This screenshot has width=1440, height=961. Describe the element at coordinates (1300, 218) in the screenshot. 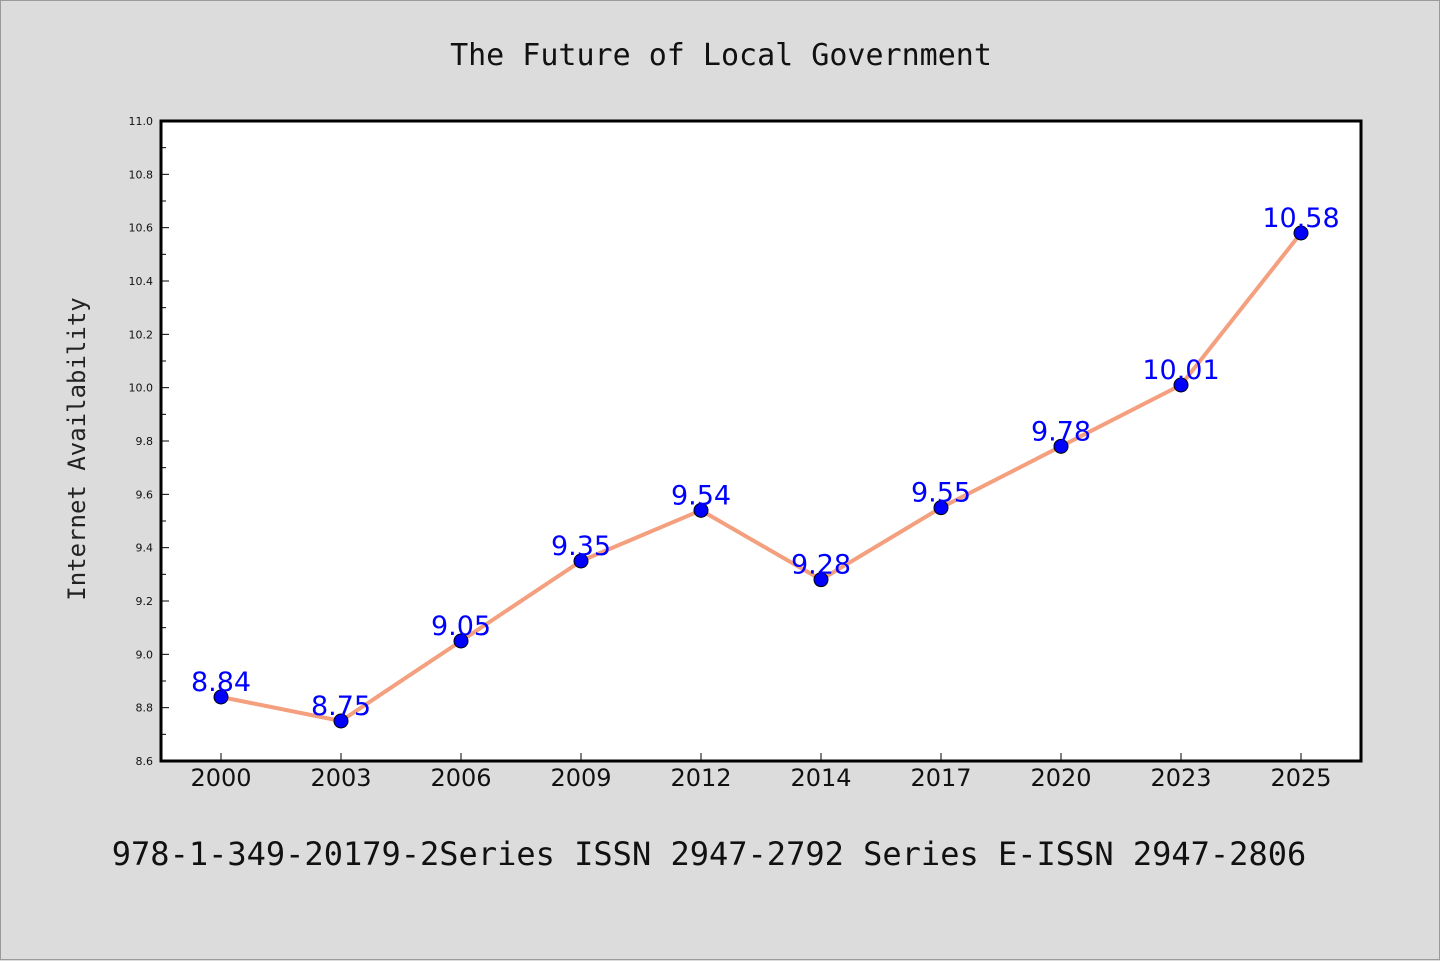

I see `data-label: 10.58` at that location.